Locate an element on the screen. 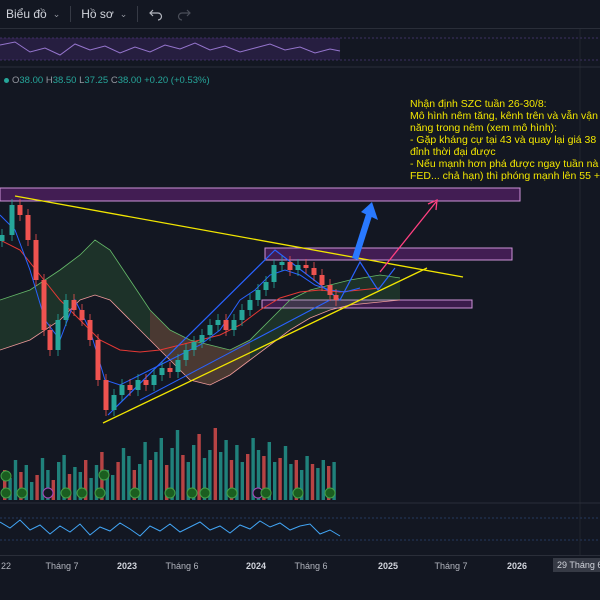 The image size is (600, 600). open-value: 38.00 is located at coordinates (31, 80).